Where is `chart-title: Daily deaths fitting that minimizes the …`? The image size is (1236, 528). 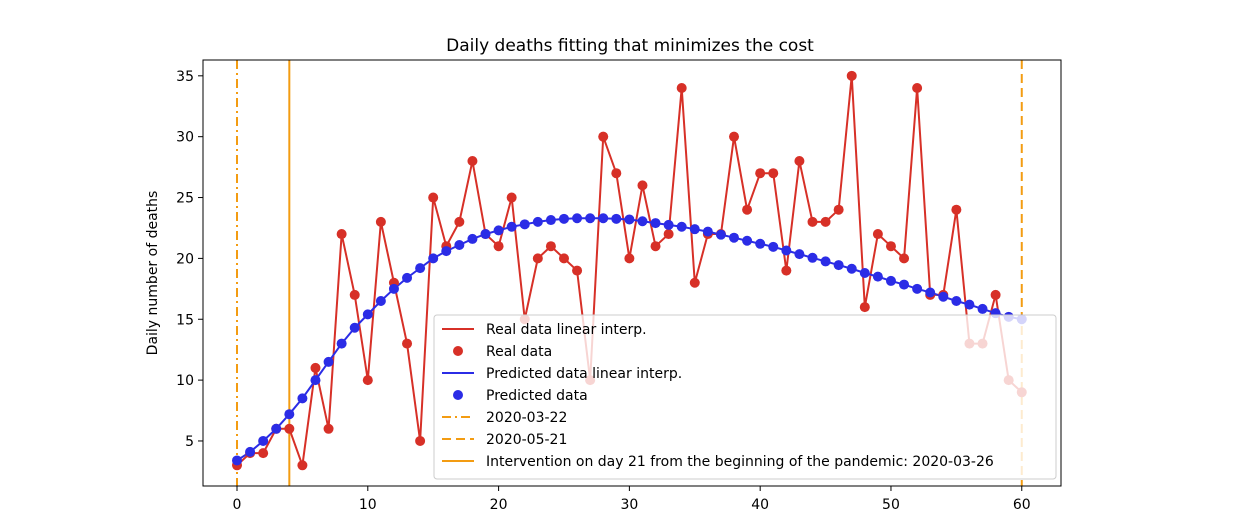 chart-title: Daily deaths fitting that minimizes the … is located at coordinates (630, 46).